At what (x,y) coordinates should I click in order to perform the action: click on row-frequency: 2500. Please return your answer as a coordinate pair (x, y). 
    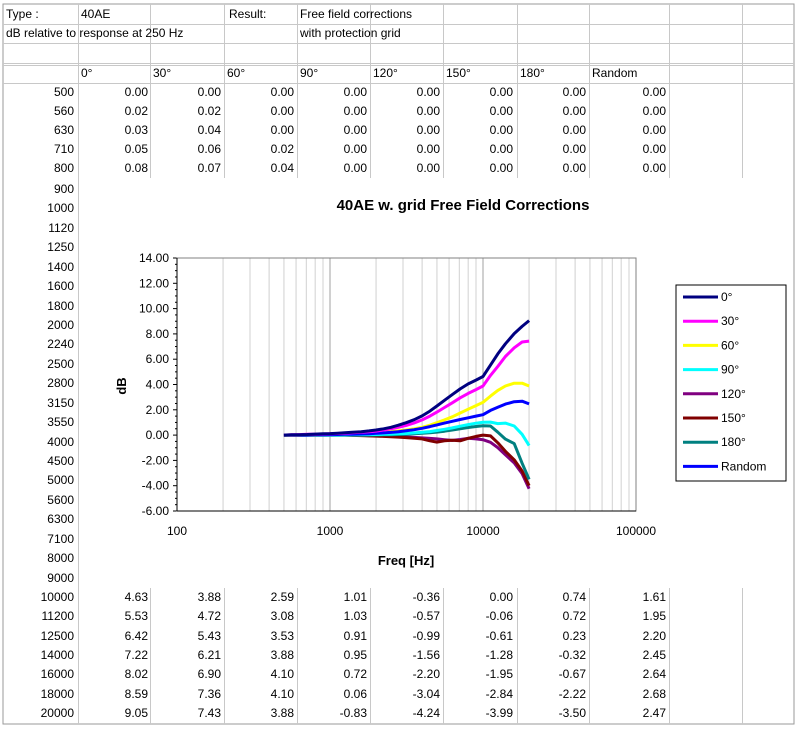
    Looking at the image, I should click on (60, 363).